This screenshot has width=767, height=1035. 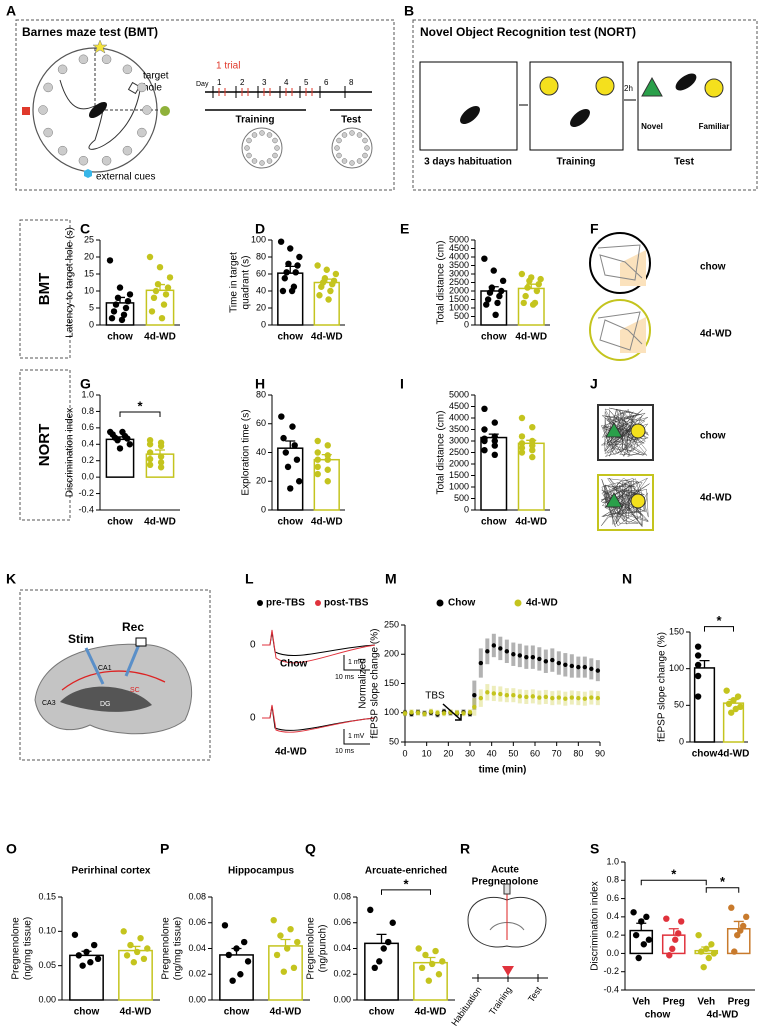 What do you see at coordinates (258, 239) in the screenshot?
I see `y-tick-label: 100` at bounding box center [258, 239].